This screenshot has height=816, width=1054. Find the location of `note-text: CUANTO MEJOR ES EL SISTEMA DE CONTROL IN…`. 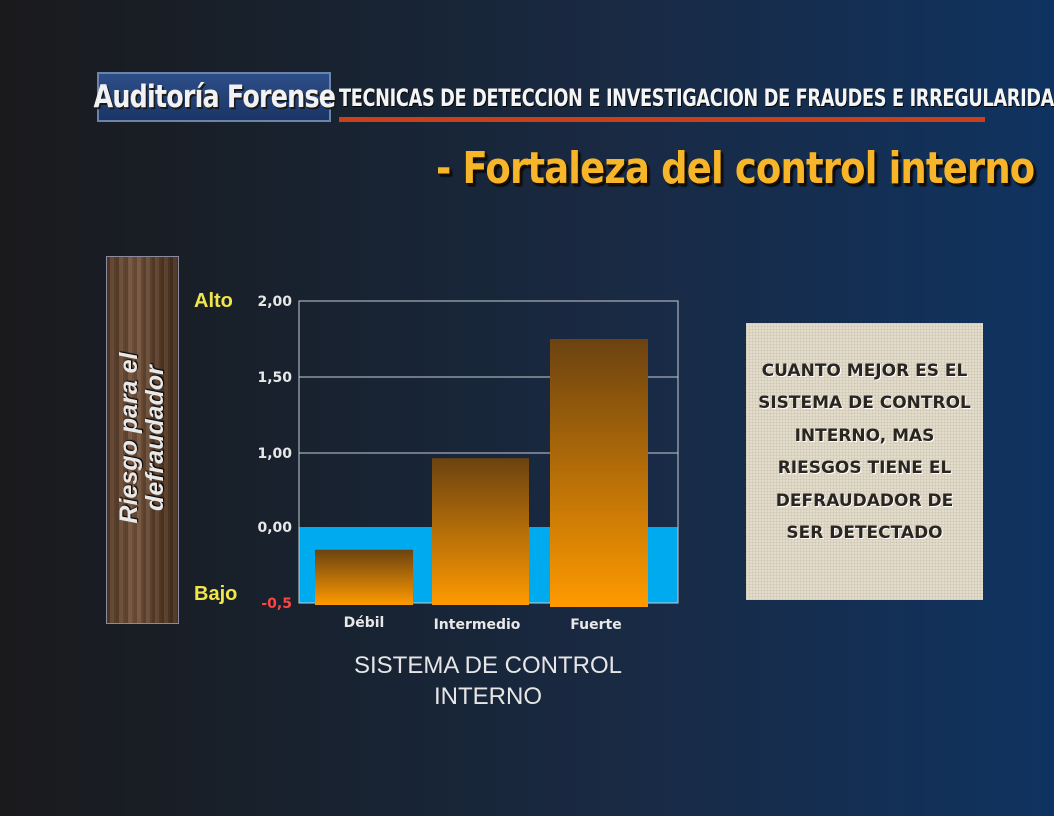

note-text: CUANTO MEJOR ES EL SISTEMA DE CONTROL IN… is located at coordinates (864, 452).